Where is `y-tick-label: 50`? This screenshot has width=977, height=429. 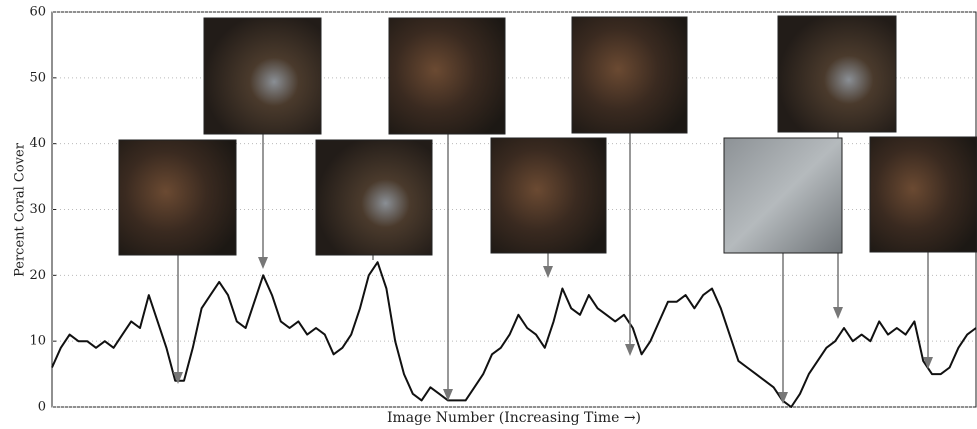
y-tick-label: 50 is located at coordinates (37, 77).